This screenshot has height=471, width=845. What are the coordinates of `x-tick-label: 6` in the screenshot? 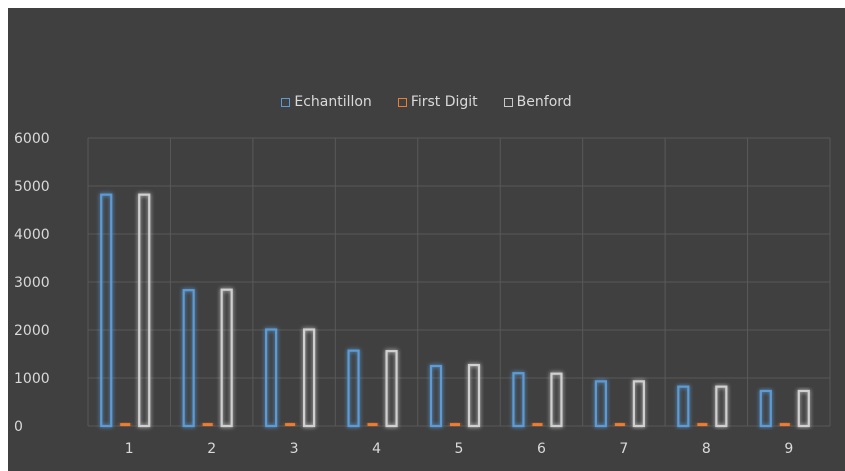 It's located at (541, 449).